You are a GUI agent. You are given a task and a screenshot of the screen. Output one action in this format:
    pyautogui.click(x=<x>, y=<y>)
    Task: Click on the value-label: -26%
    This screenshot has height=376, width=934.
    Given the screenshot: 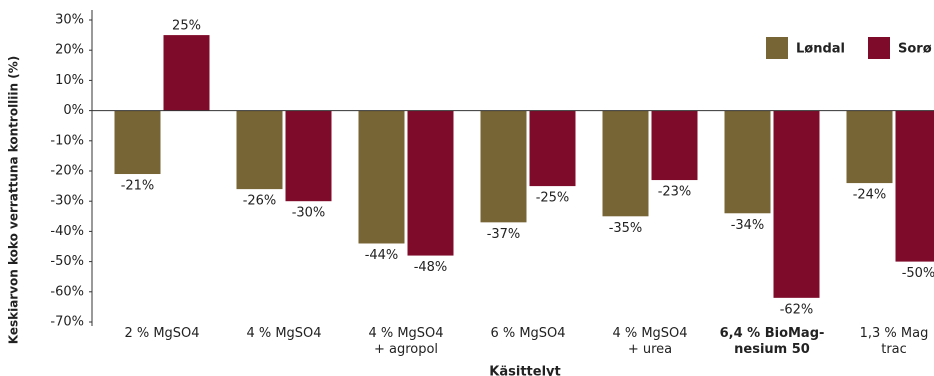 What is the action you would take?
    pyautogui.click(x=260, y=201)
    